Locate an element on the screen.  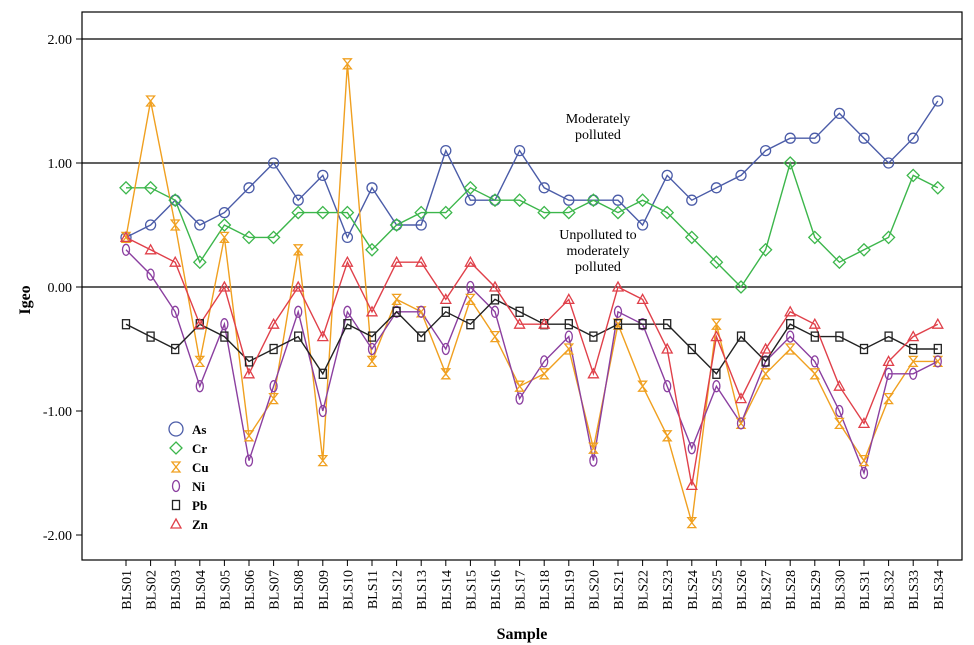
annotation-0-line: polluted is located at coordinates (598, 135).